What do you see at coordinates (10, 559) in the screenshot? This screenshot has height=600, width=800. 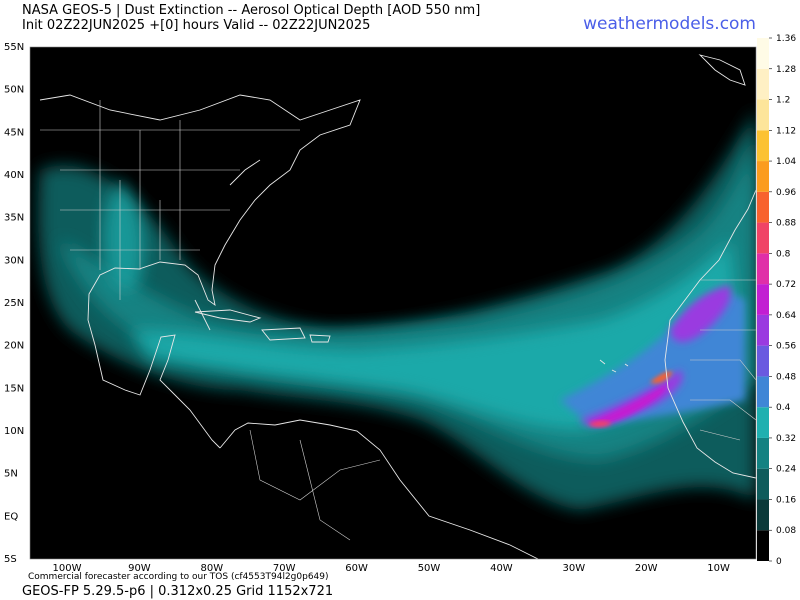 I see `lat-label: 5S` at bounding box center [10, 559].